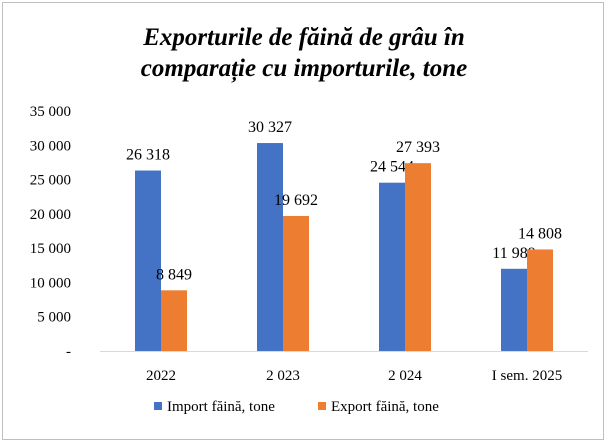 Image resolution: width=608 pixels, height=444 pixels. I want to click on y-tick-label: 25 000, so click(50, 181).